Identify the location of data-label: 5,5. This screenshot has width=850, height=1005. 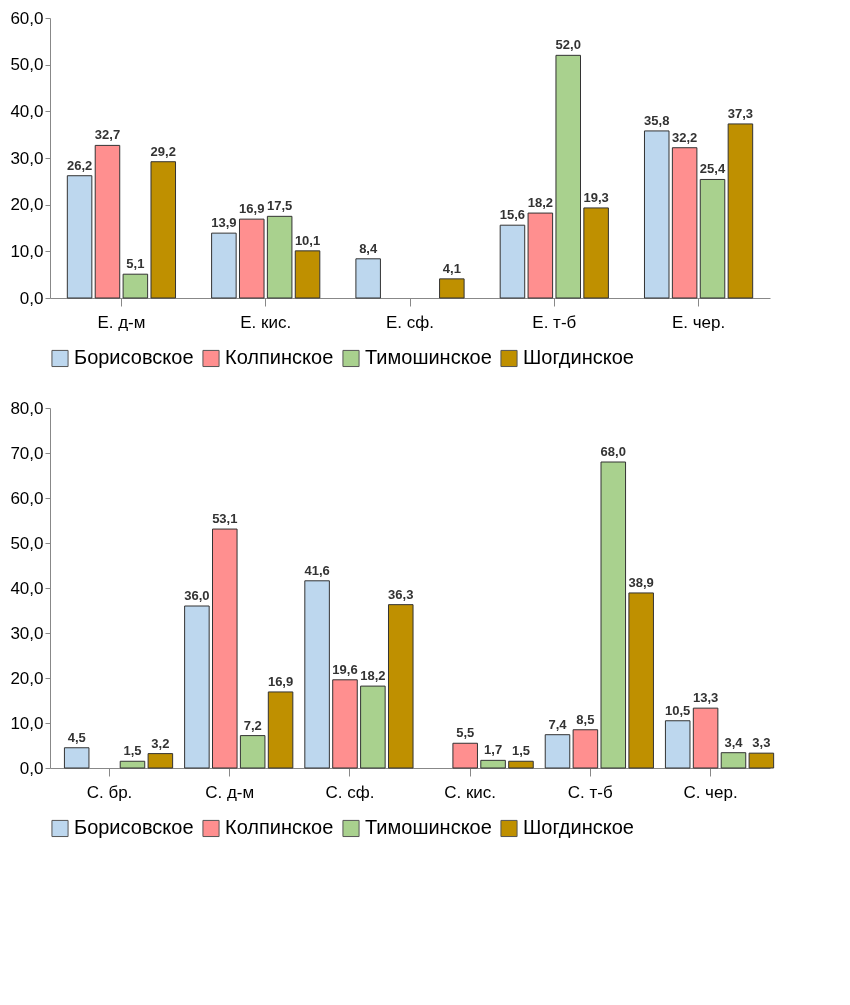
(465, 733).